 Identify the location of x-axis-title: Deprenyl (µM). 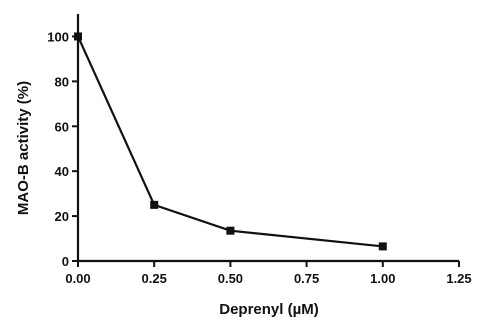
(269, 309).